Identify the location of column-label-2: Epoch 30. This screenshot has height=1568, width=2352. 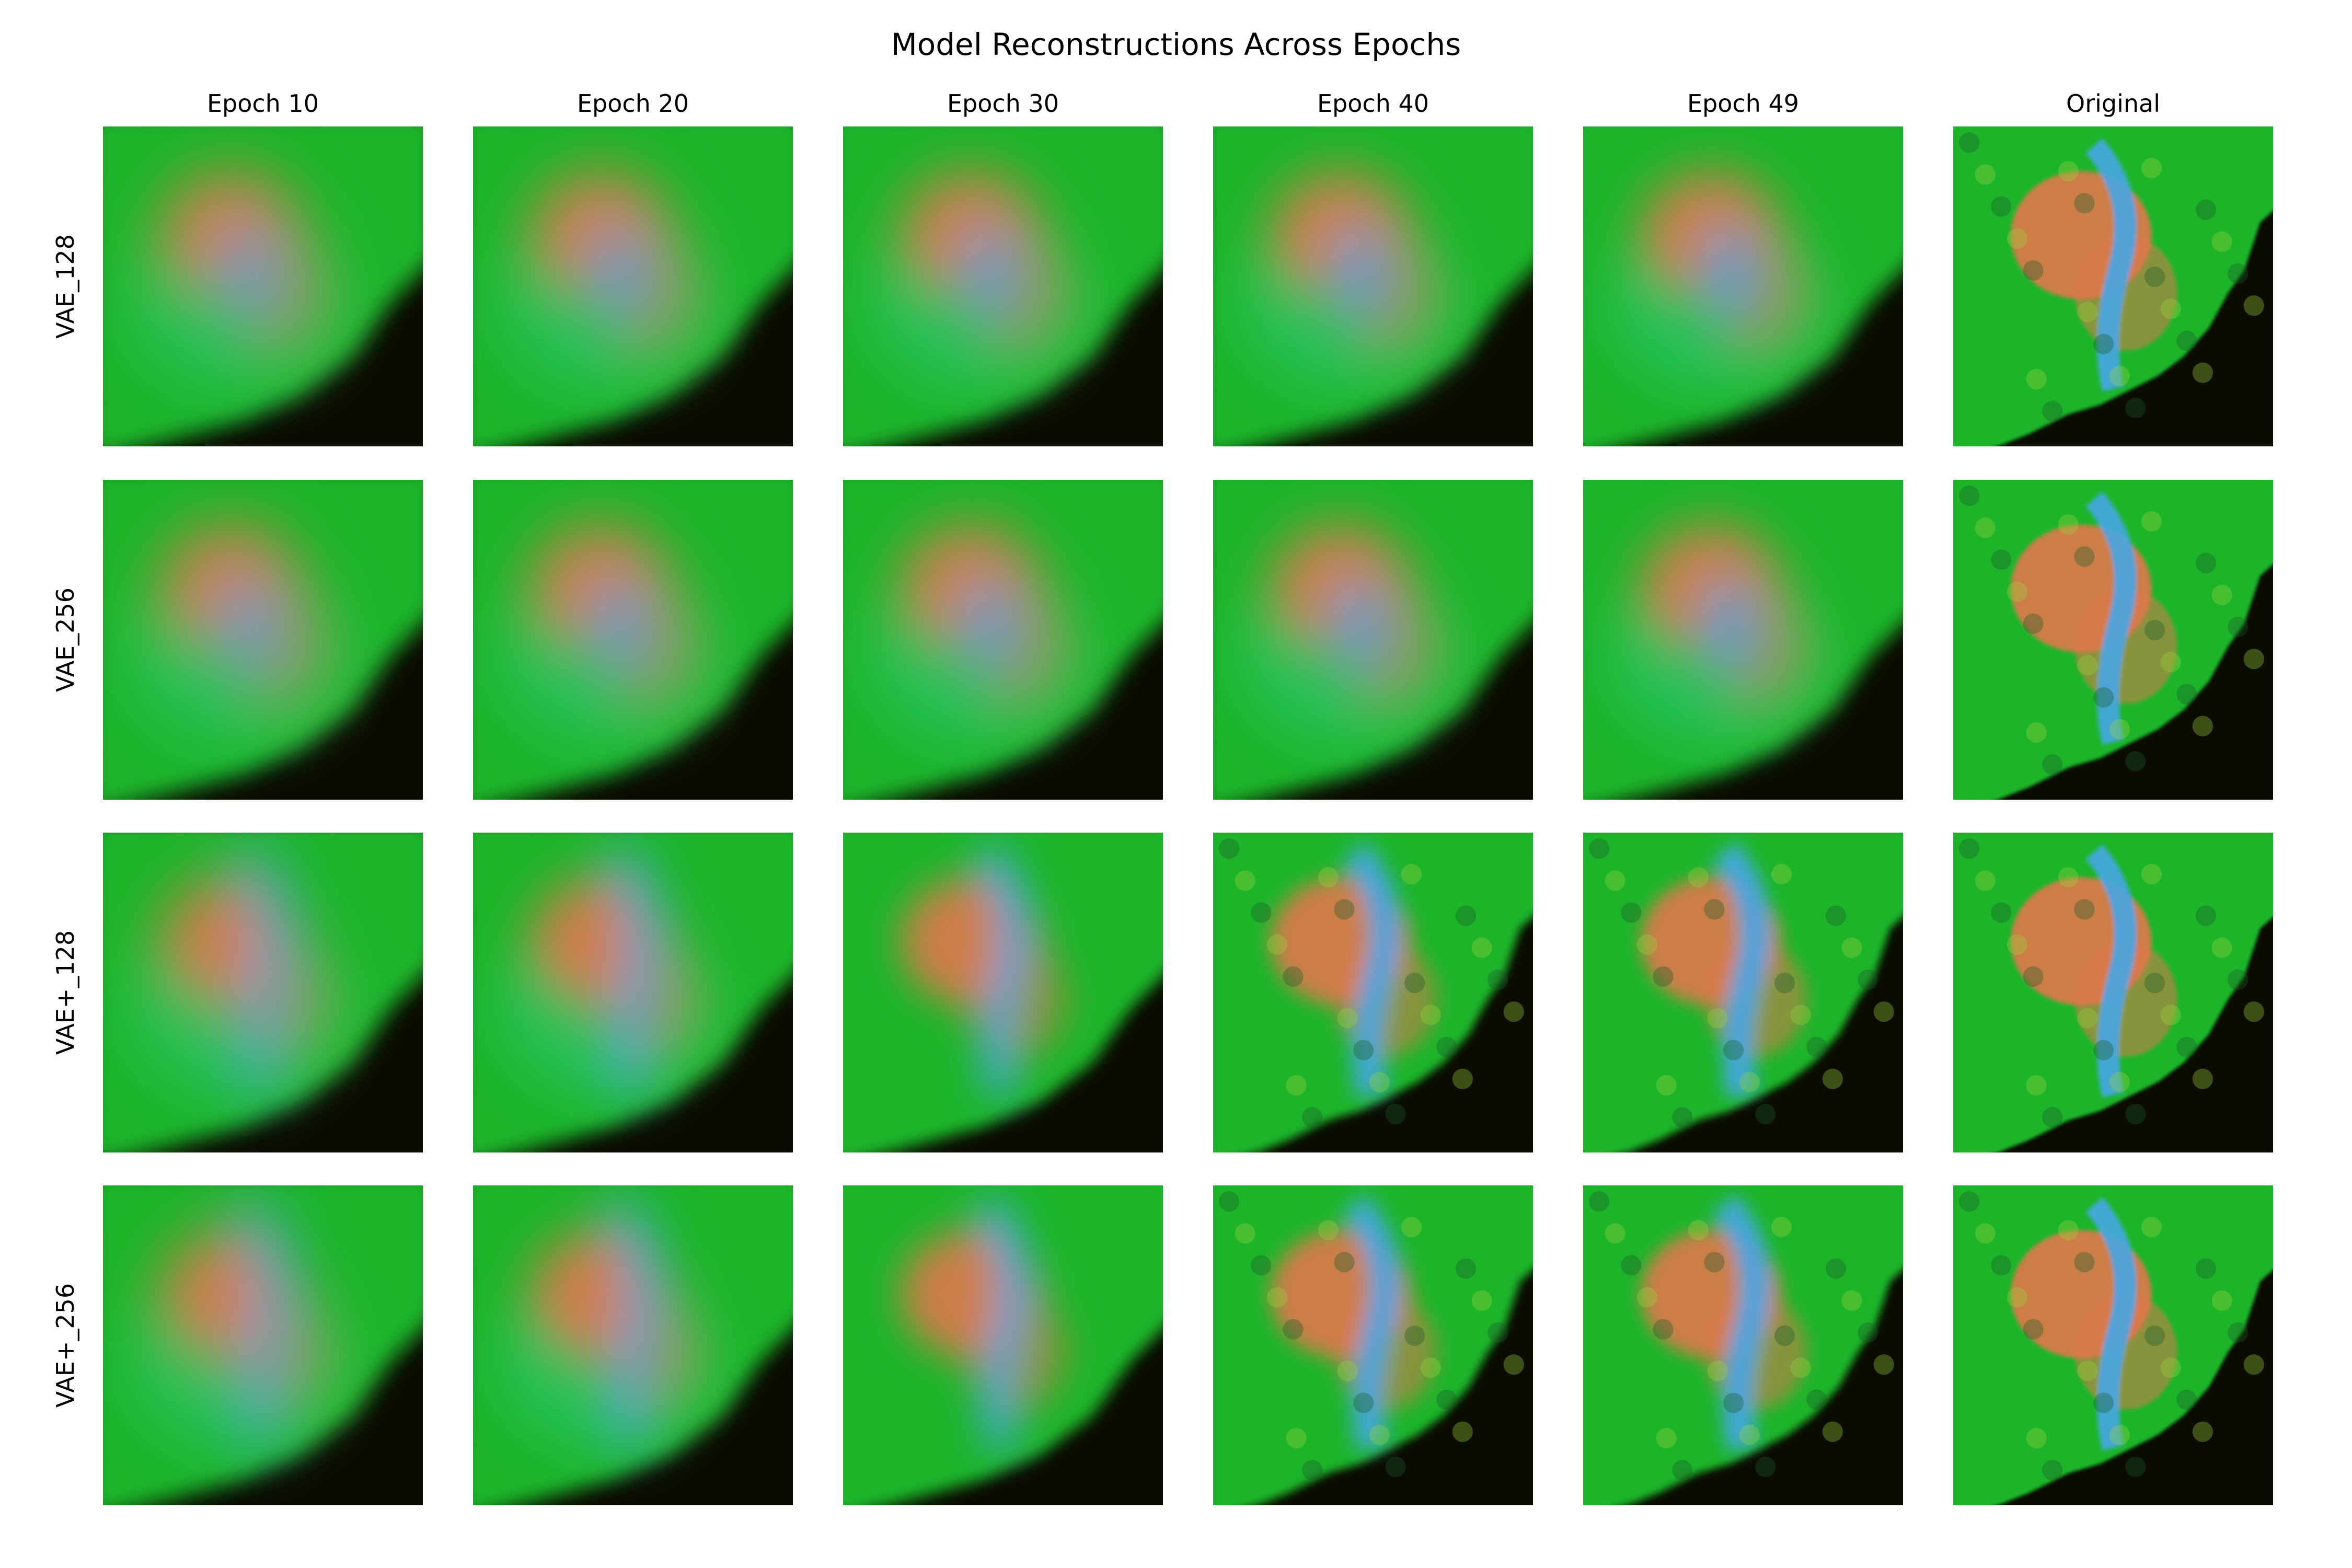
(1003, 103).